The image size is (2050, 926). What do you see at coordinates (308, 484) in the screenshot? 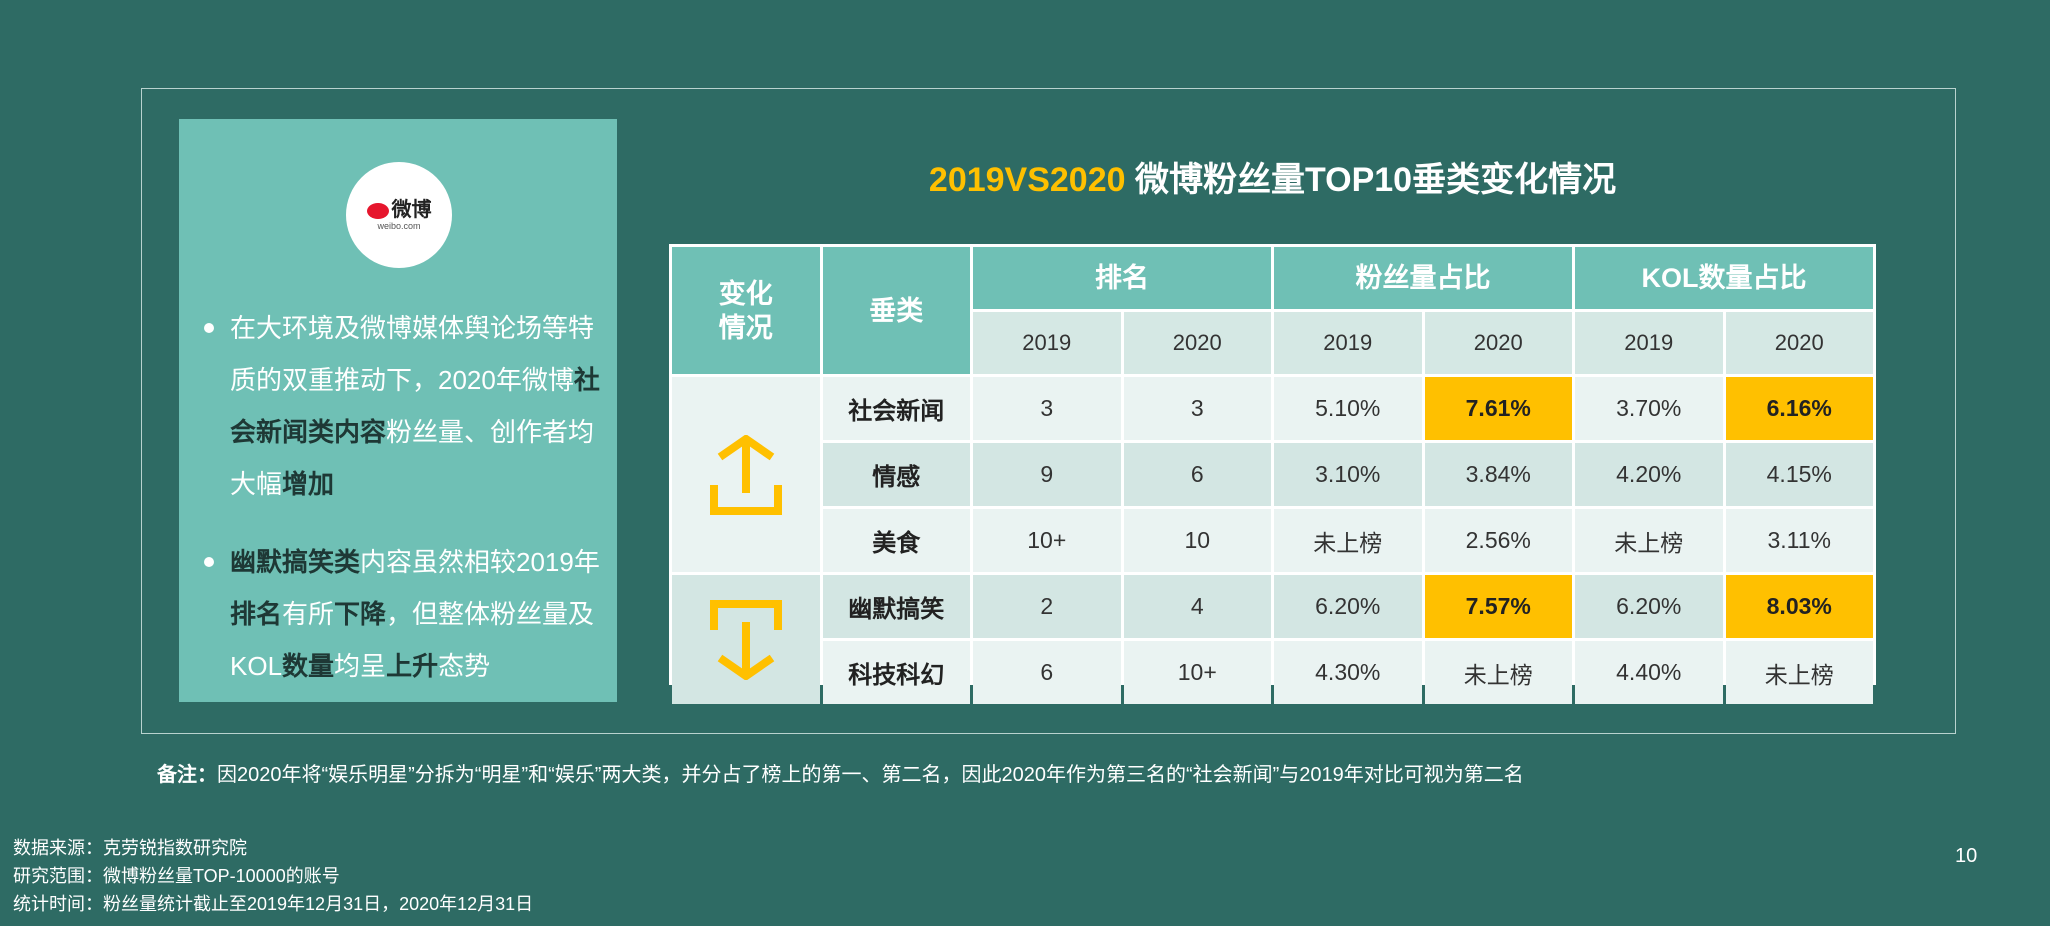
I see `bold-text: 增加` at bounding box center [308, 484].